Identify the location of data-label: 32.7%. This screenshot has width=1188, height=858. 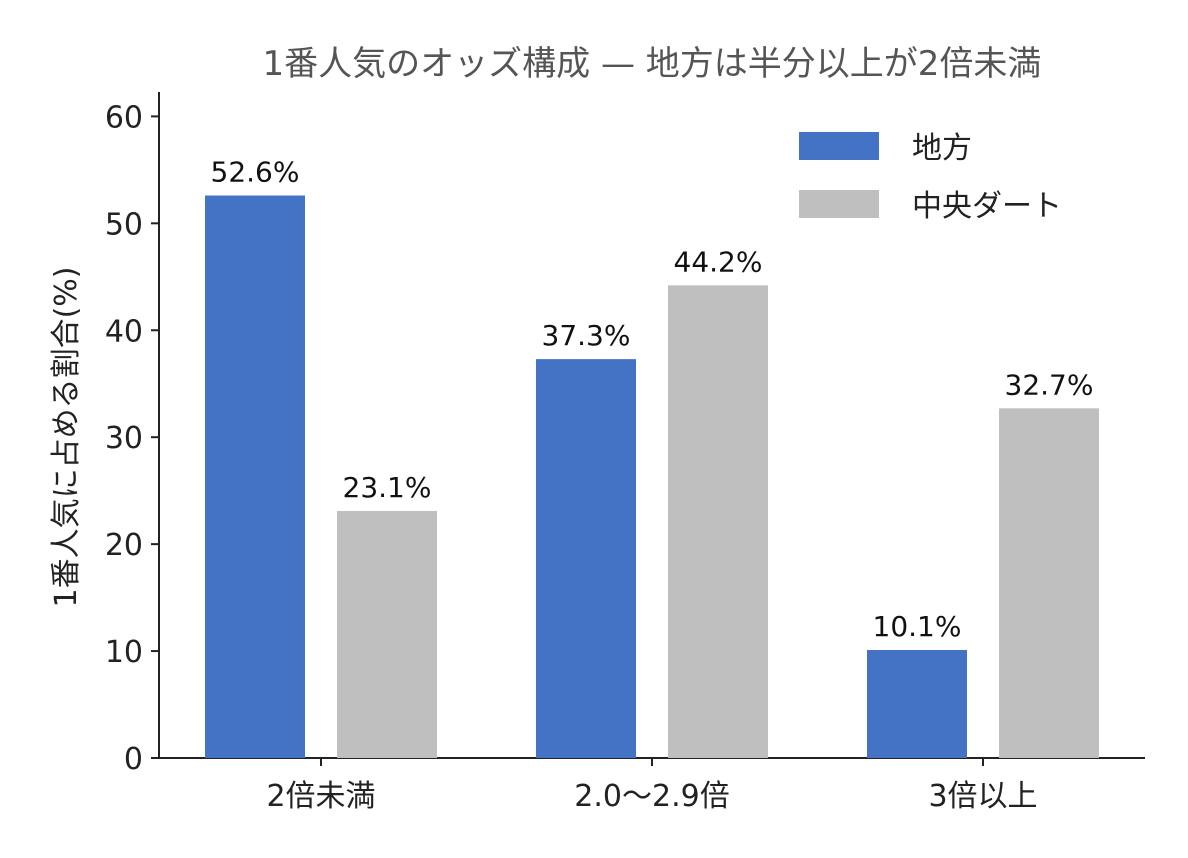
(1049, 384).